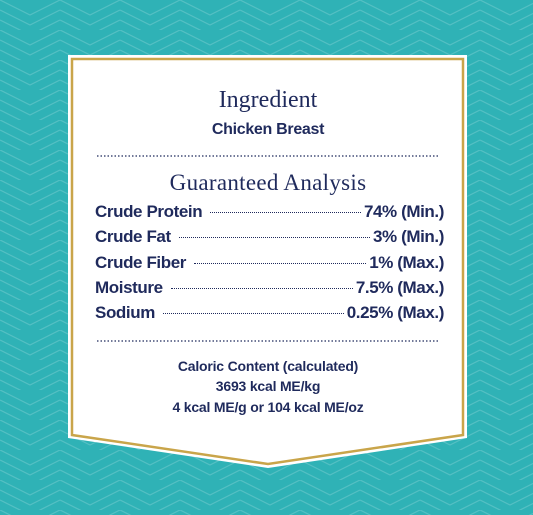 The height and width of the screenshot is (515, 533). I want to click on analysis-title: Guaranteed Analysis, so click(268, 182).